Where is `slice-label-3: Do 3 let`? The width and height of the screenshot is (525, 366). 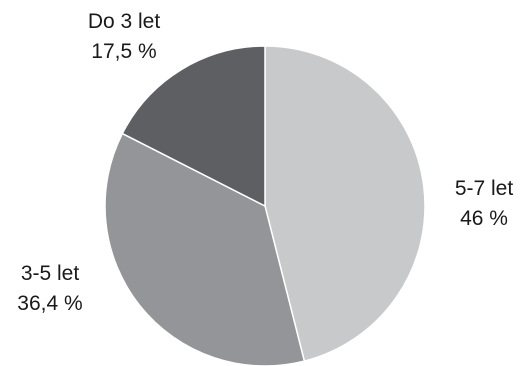
slice-label-3: Do 3 let is located at coordinates (124, 21).